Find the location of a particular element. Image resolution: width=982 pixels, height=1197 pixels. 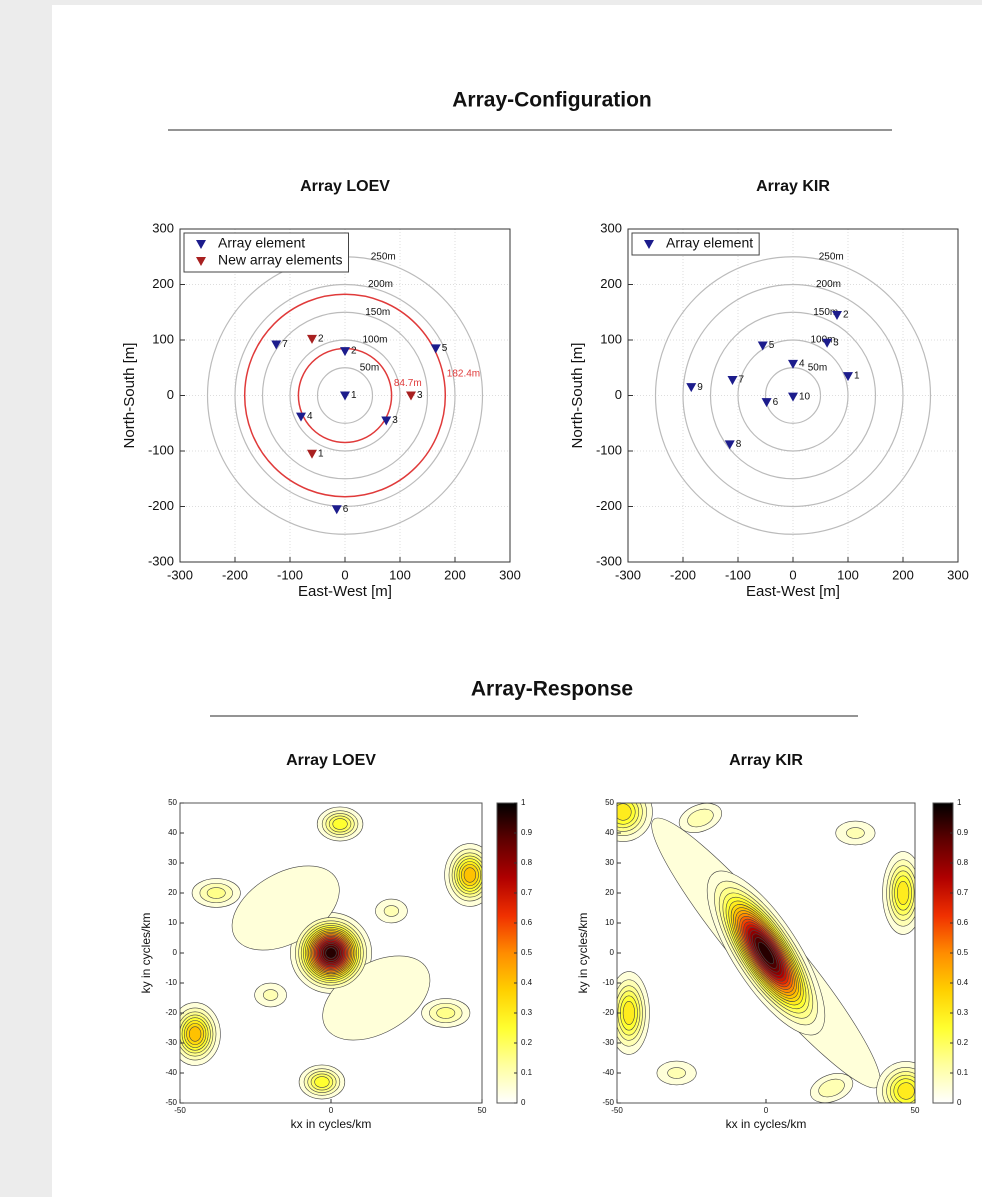

station-label: 8 is located at coordinates (739, 444).